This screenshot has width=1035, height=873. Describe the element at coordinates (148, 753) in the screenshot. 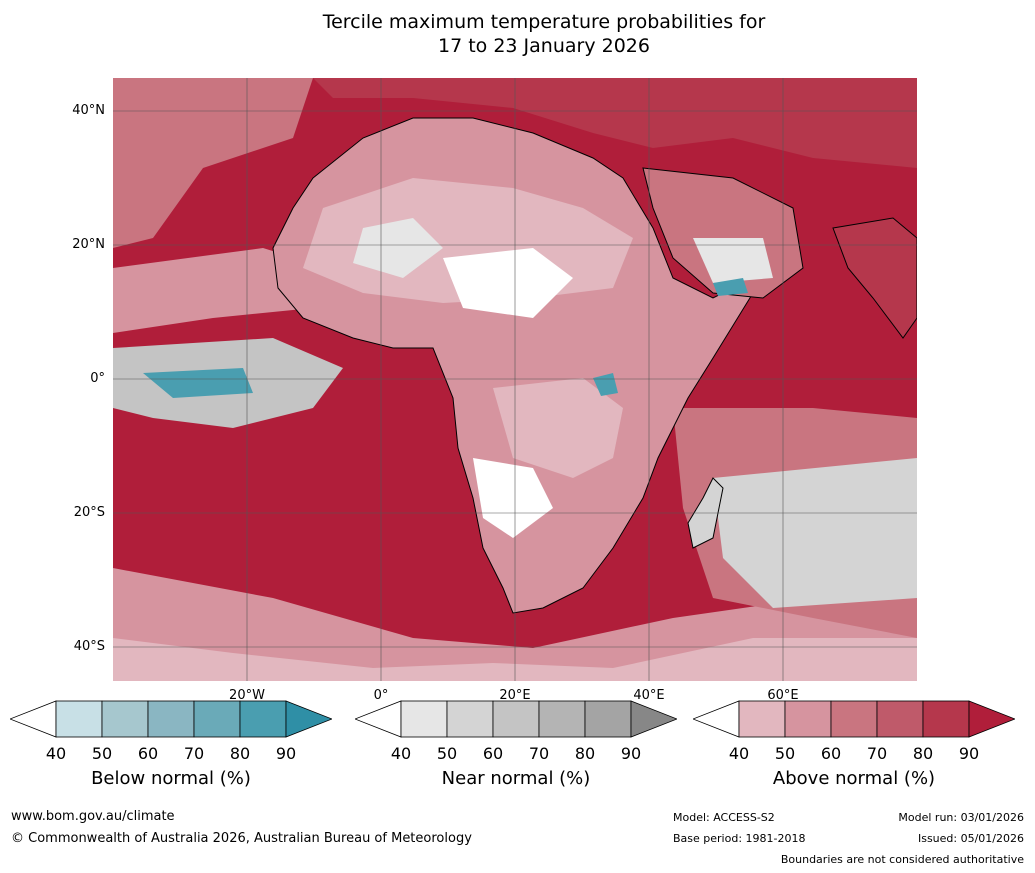

I see `tick-below-60: 60` at that location.